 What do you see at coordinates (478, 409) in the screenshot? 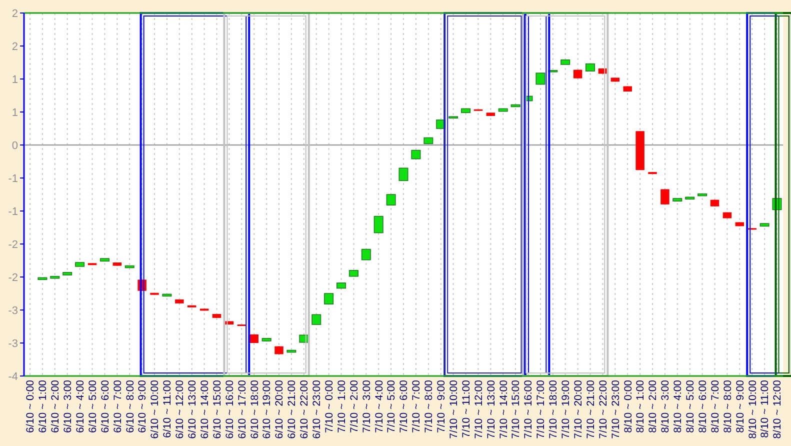
I see `x-tick-label: 7/10 ~ 12:00` at bounding box center [478, 409].